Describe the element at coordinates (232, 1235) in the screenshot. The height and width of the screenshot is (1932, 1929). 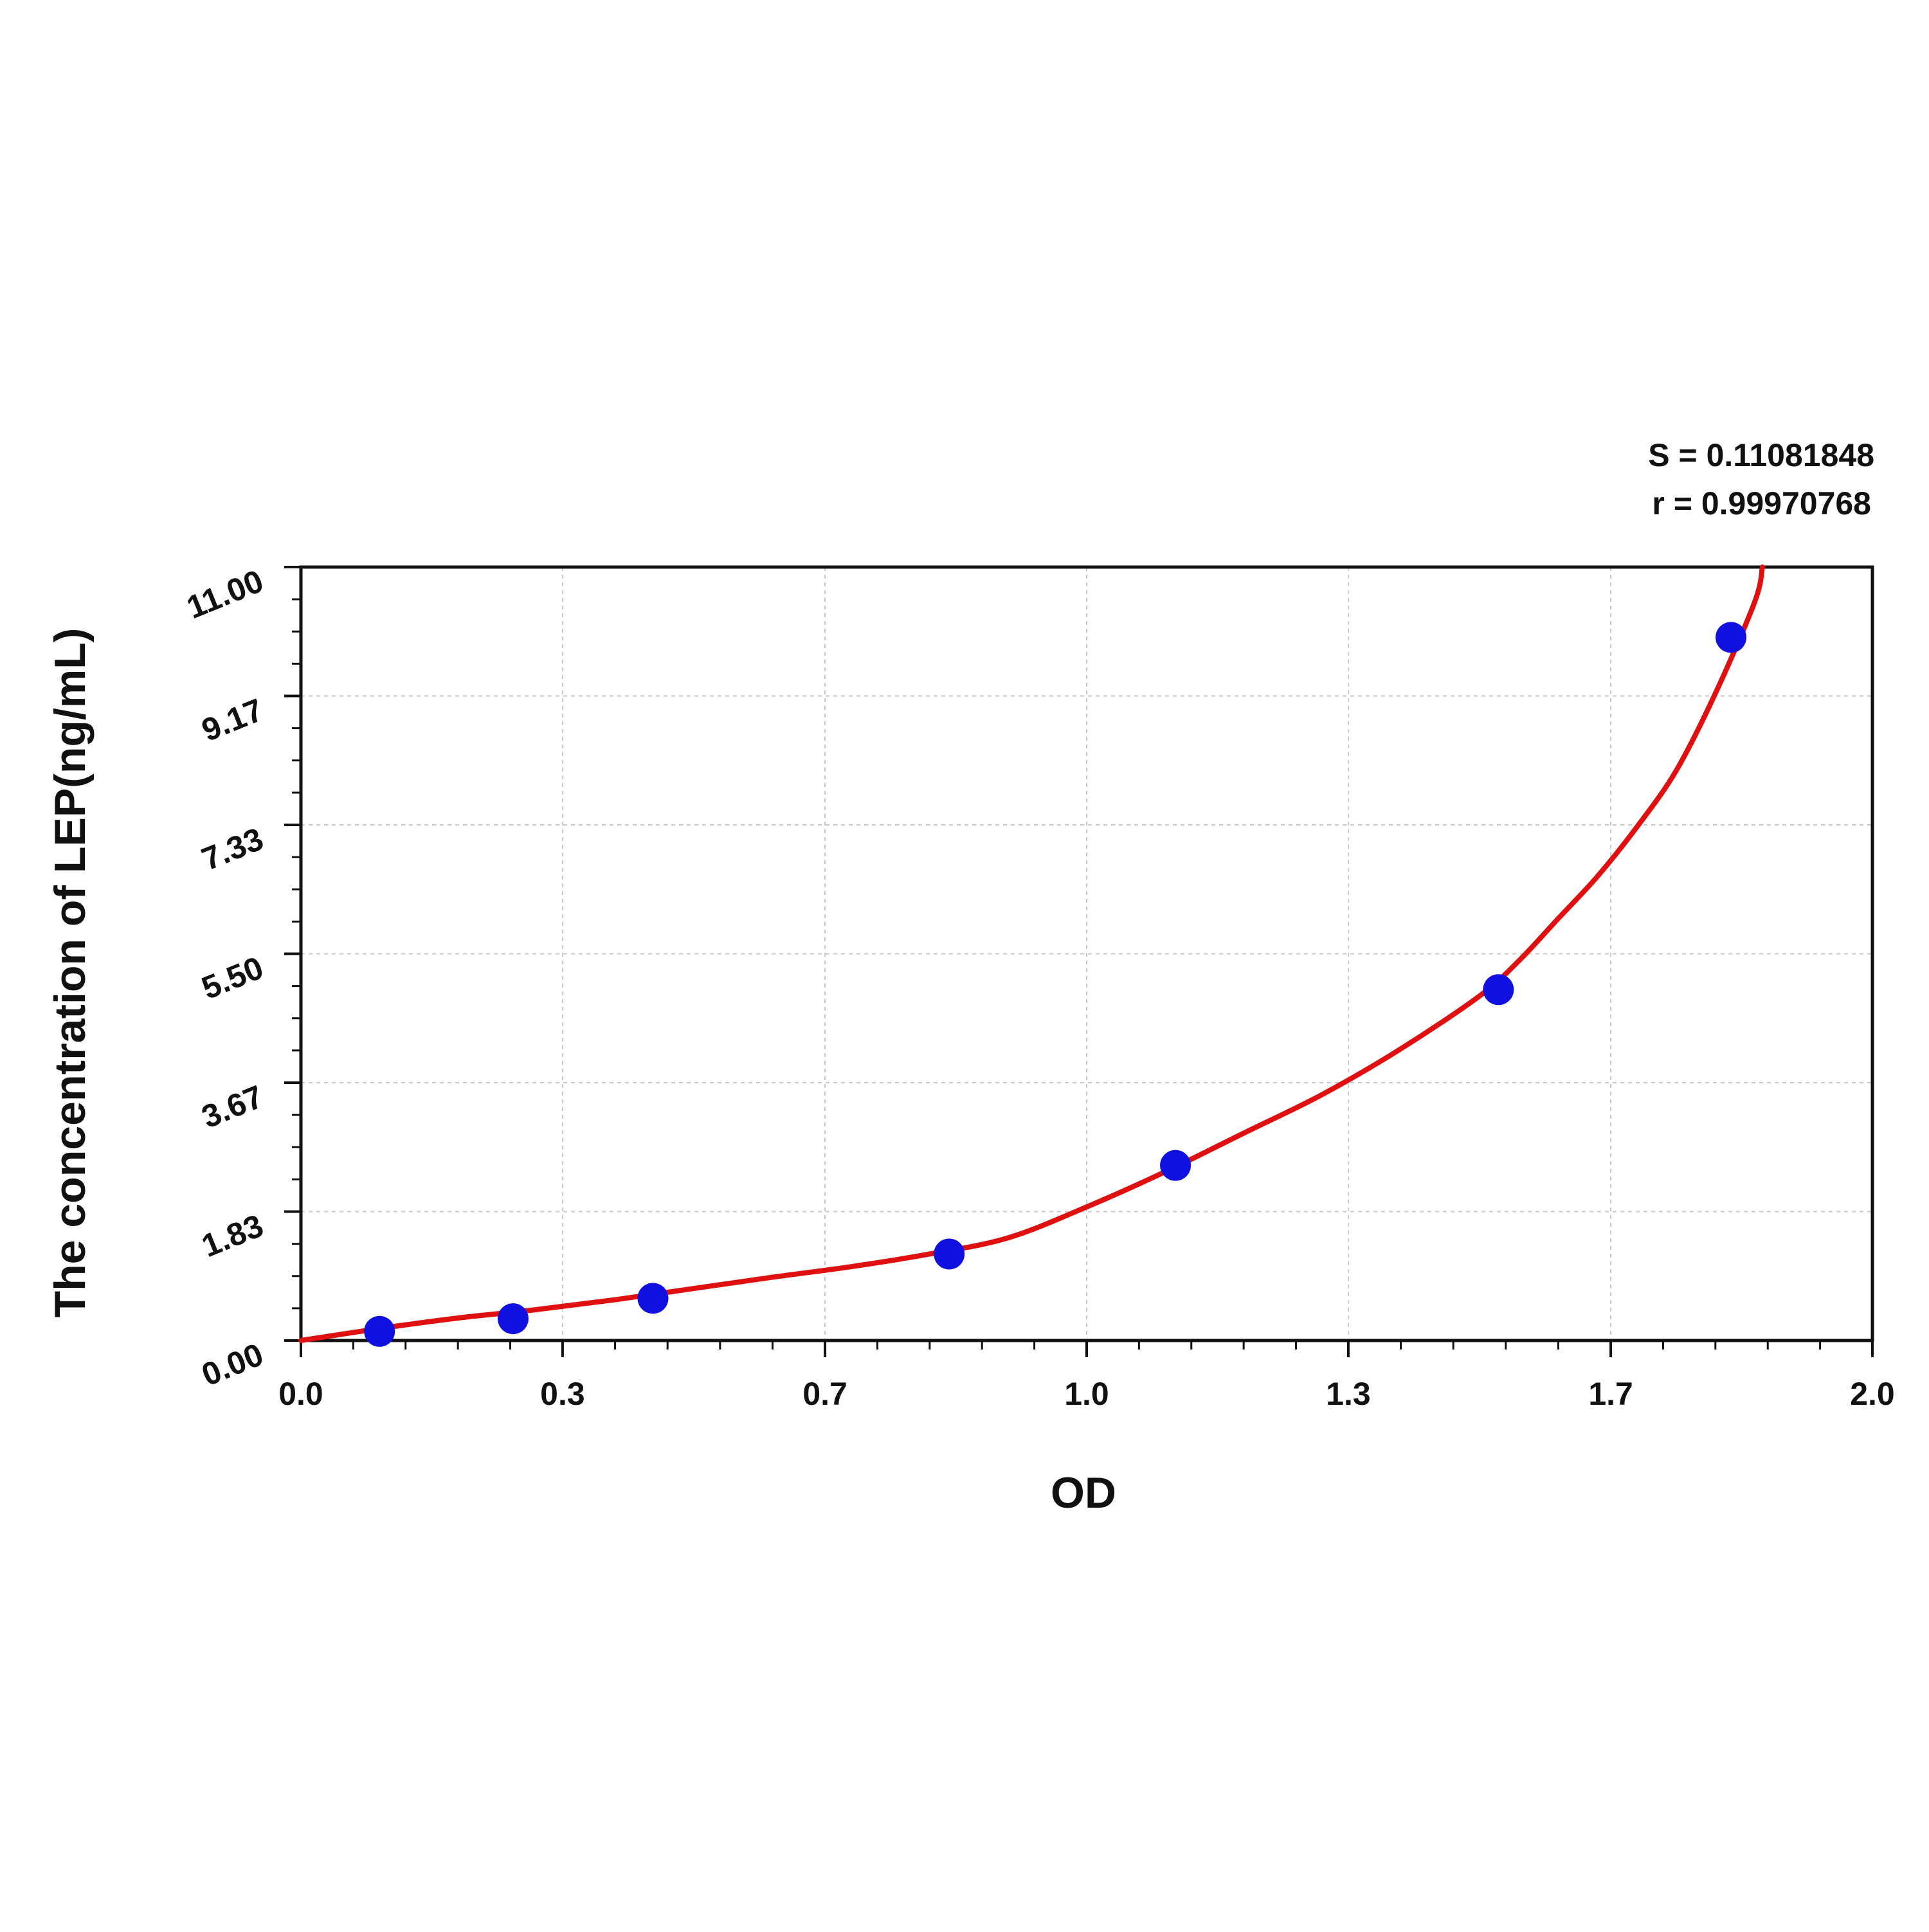
I see `y-tick-label: 1.83` at that location.